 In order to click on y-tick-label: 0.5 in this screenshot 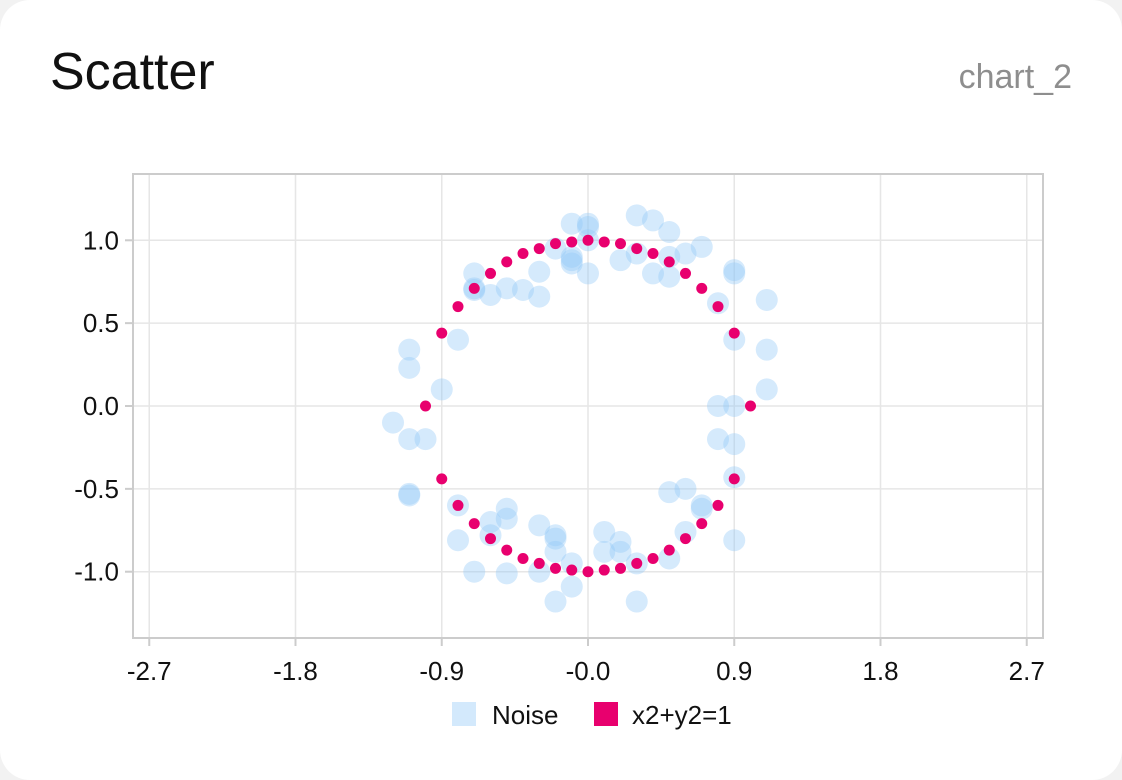, I will do `click(101, 323)`.